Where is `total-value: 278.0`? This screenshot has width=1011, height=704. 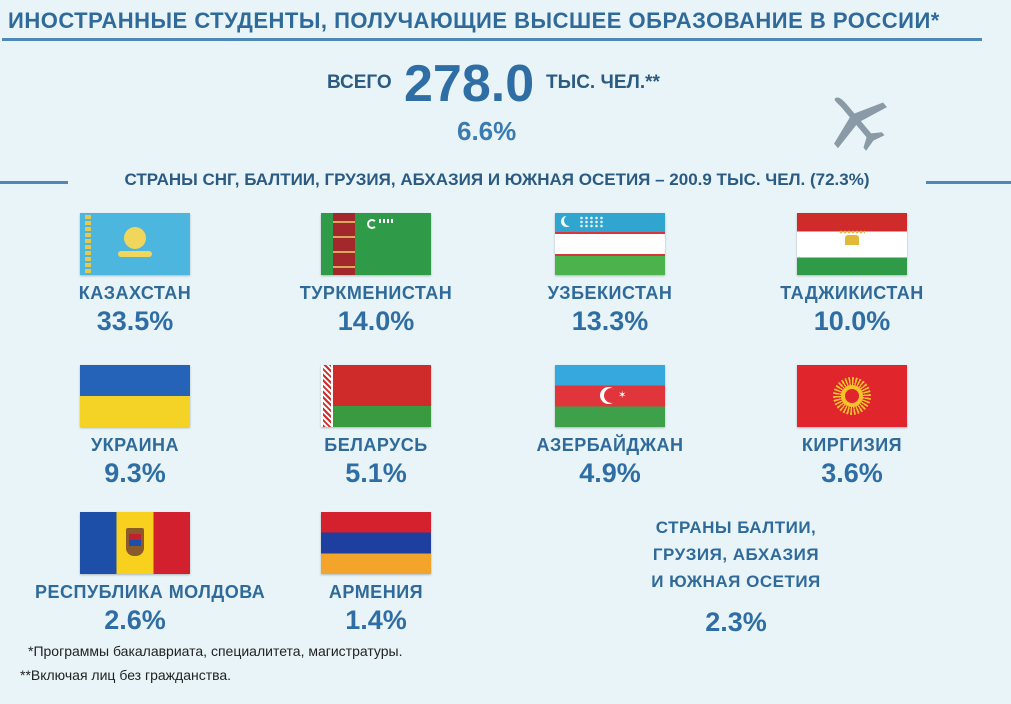 total-value: 278.0 is located at coordinates (469, 84).